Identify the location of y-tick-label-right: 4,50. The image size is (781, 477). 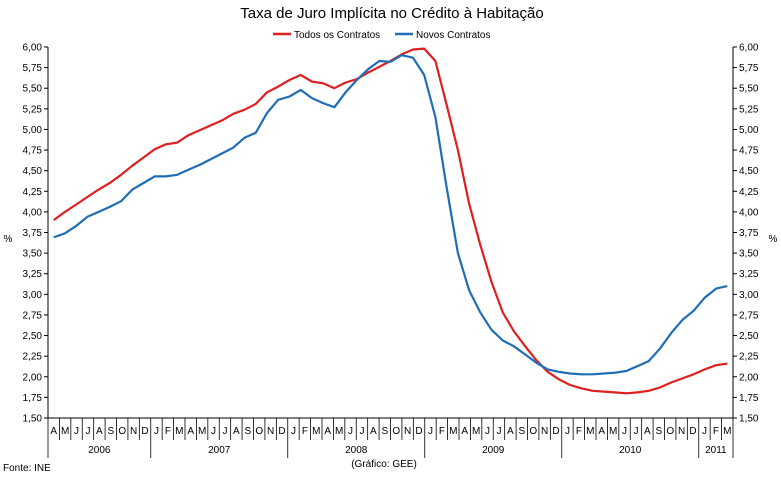
(749, 171).